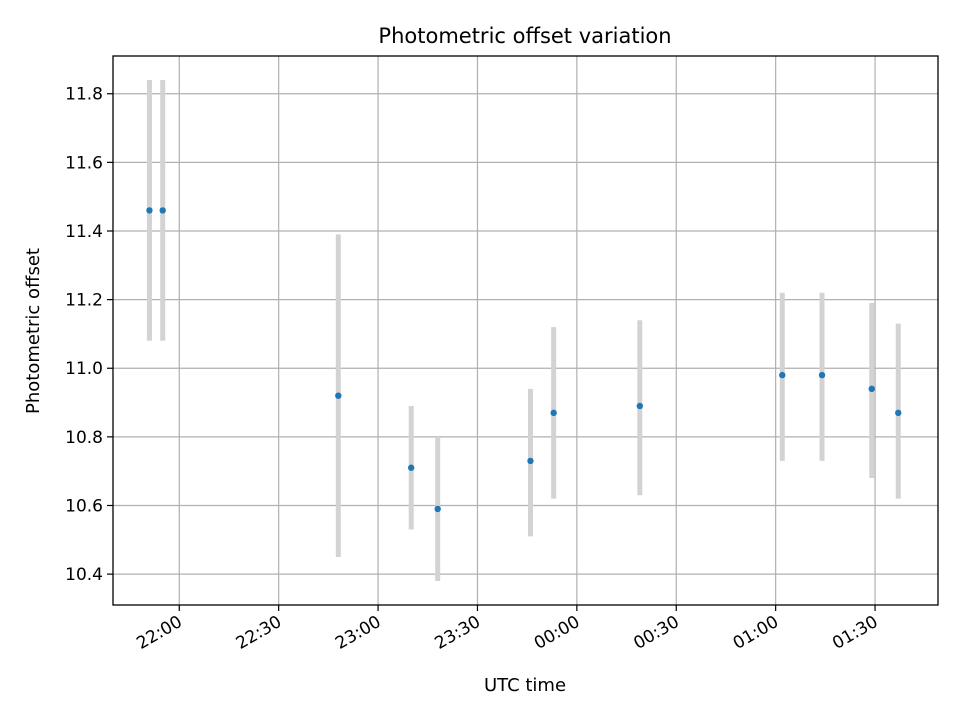 This screenshot has width=960, height=720. What do you see at coordinates (756, 633) in the screenshot?
I see `x-tick-label: 01:00` at bounding box center [756, 633].